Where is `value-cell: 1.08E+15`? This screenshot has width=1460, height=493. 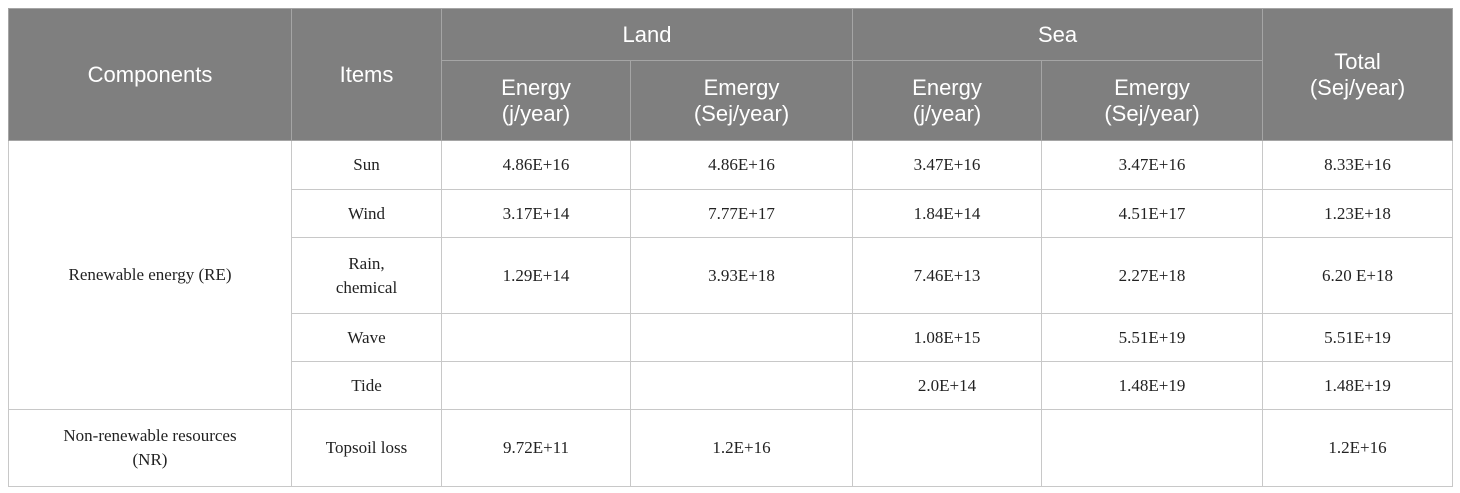 value-cell: 1.08E+15 is located at coordinates (947, 337).